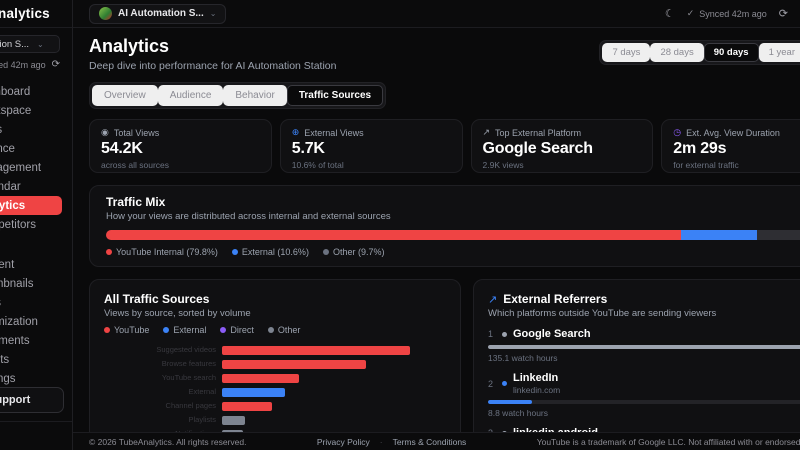  I want to click on analytics-tabs: Overview Audience Behavior Traffic Sources, so click(238, 95).